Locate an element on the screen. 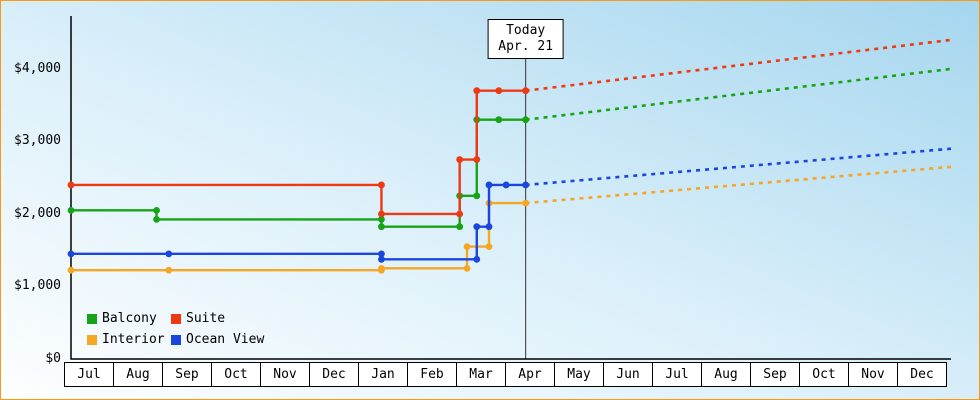  legend-item-ocean-view: Ocean View is located at coordinates (217, 339).